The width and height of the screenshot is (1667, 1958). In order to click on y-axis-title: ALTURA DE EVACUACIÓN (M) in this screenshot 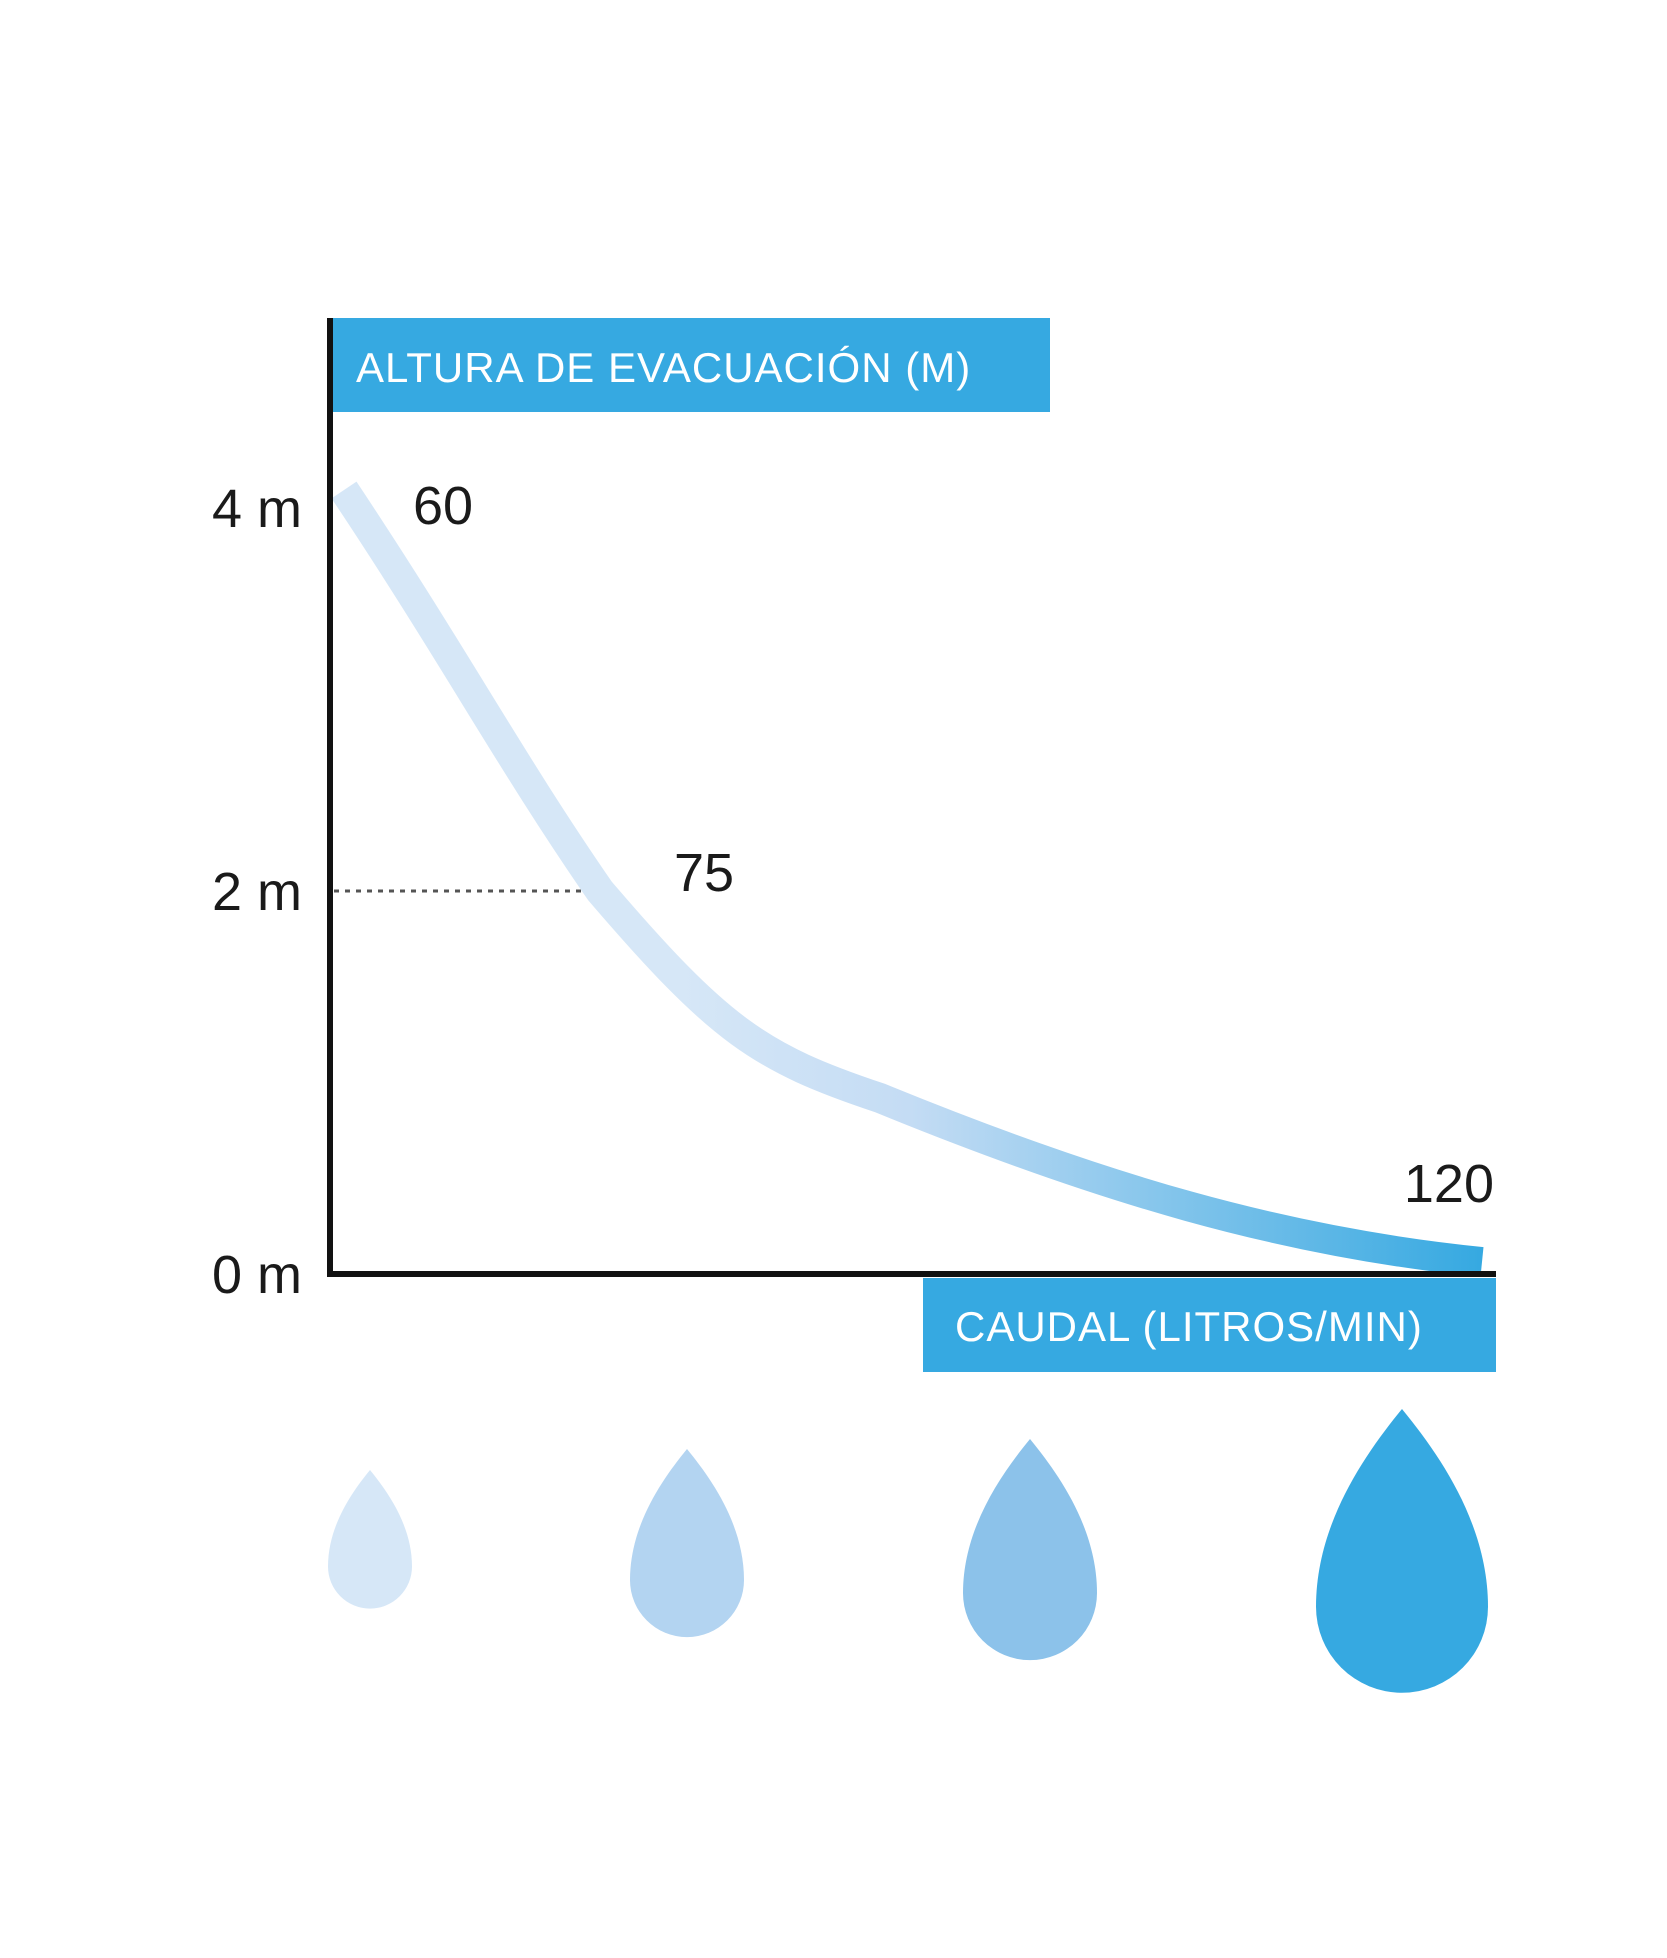, I will do `click(663, 367)`.